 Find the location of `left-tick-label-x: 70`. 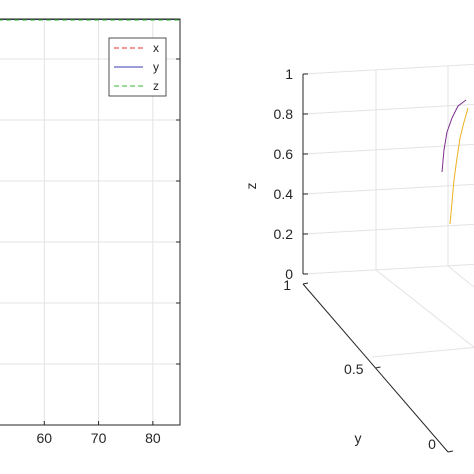

left-tick-label-x: 70 is located at coordinates (99, 438).